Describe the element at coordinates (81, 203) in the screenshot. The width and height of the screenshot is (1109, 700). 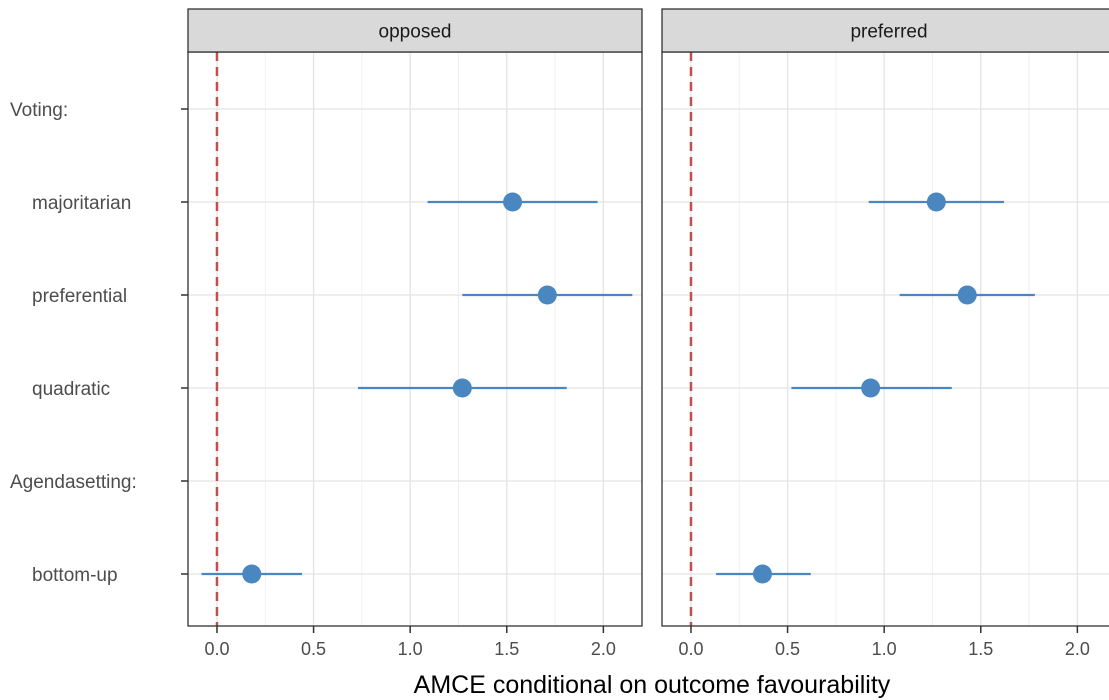
I see `category-label: majoritarian` at that location.